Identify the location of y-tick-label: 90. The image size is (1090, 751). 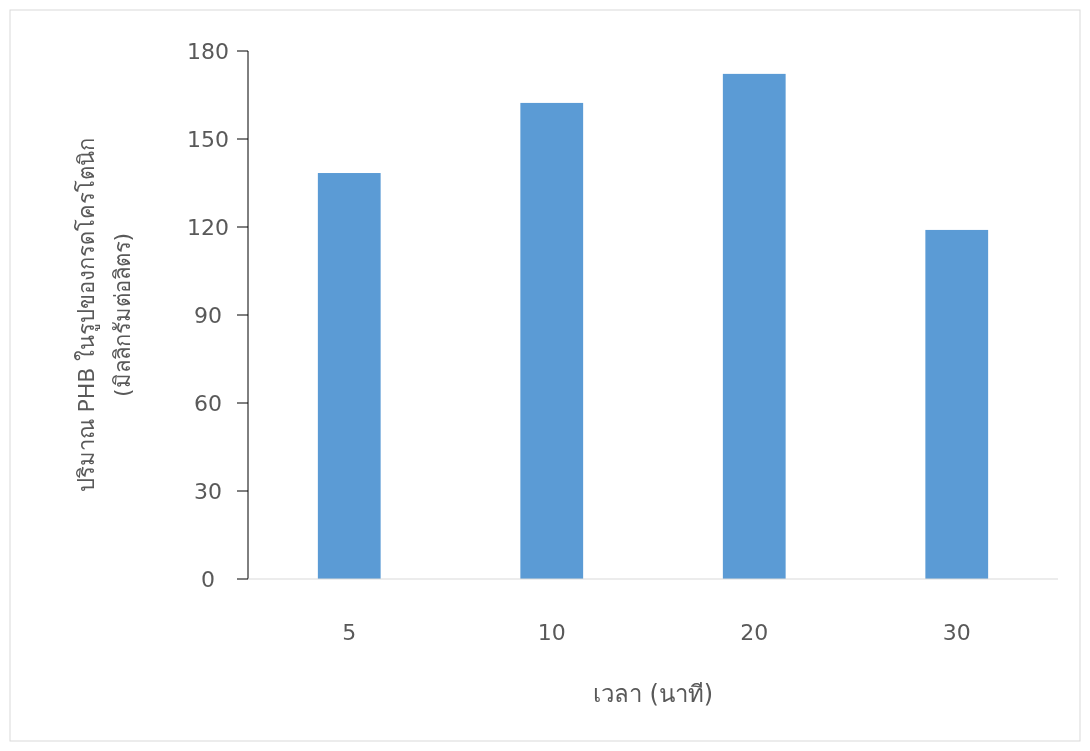
(208, 315).